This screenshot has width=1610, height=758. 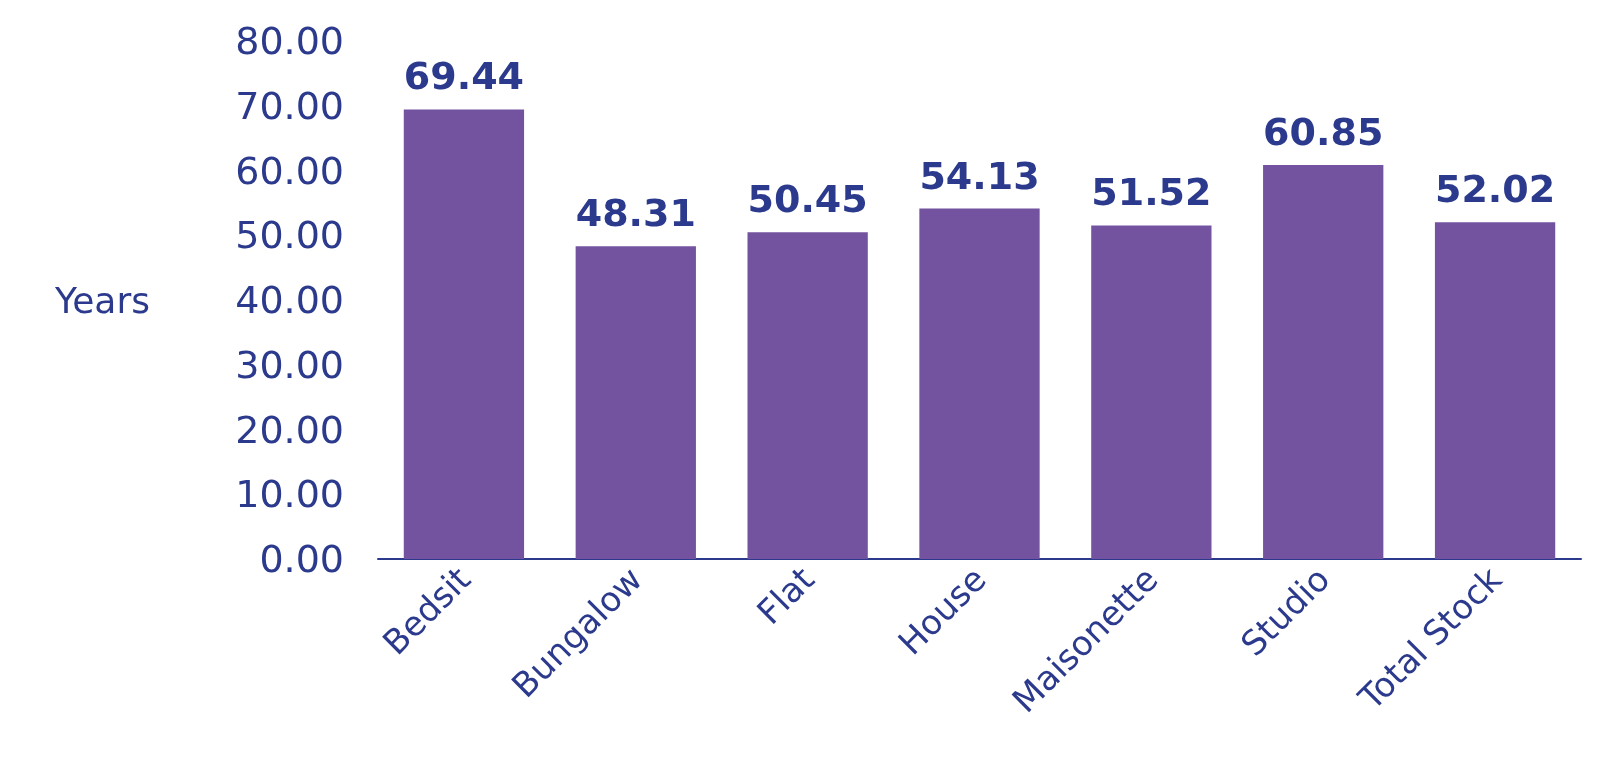 I want to click on data-label: 54.13, so click(x=979, y=175).